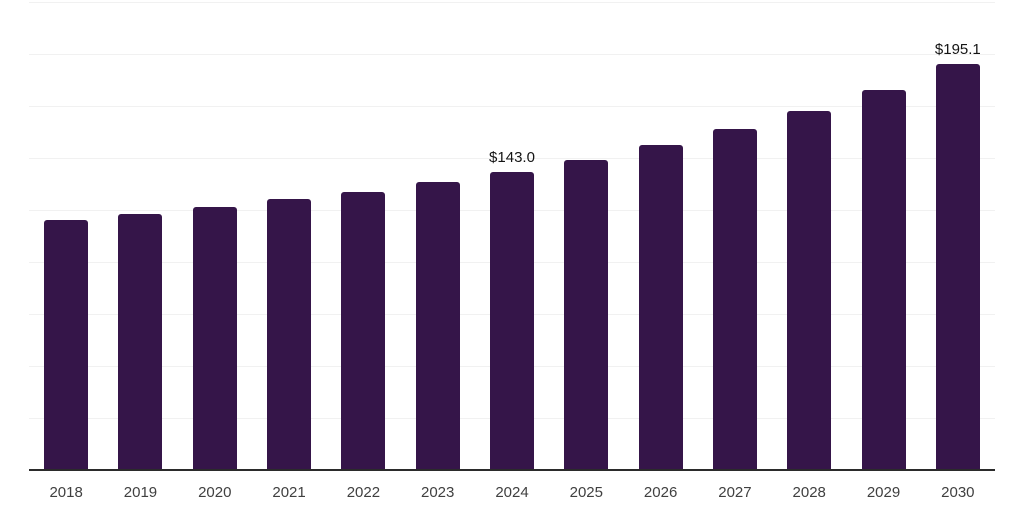 The image size is (1024, 512). Describe the element at coordinates (735, 492) in the screenshot. I see `x-axis-tick-label: 2027` at that location.